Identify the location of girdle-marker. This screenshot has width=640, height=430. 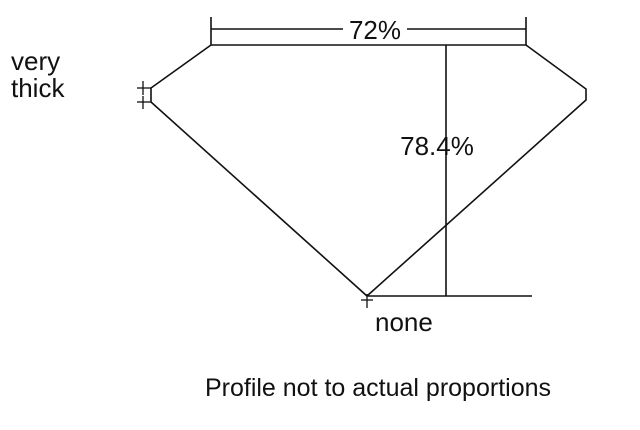
(144, 95).